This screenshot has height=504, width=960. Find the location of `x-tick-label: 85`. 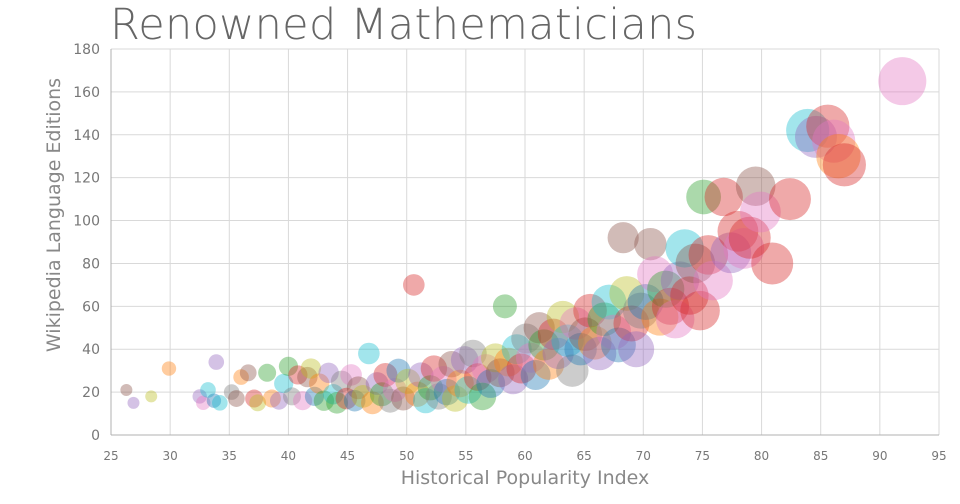

x-tick-label: 85 is located at coordinates (820, 456).